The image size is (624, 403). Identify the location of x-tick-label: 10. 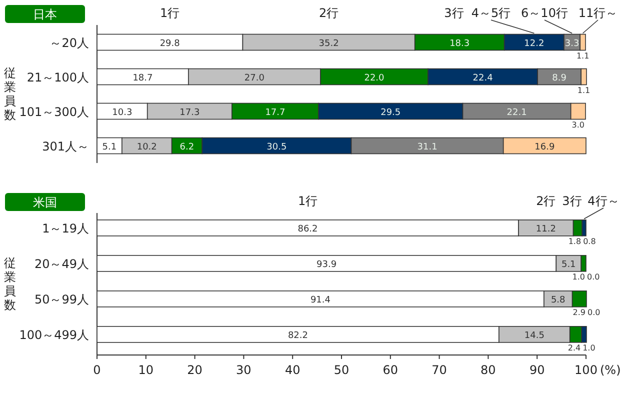
(146, 370).